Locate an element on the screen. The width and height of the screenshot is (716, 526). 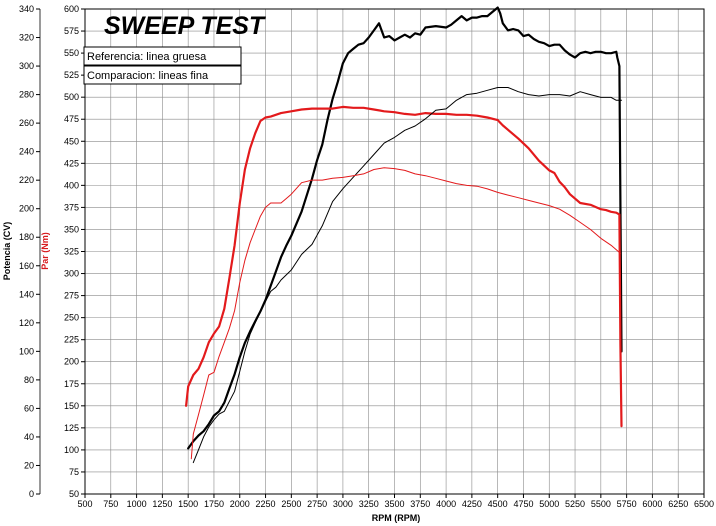
torque-tick-label: 450 is located at coordinates (71, 141).